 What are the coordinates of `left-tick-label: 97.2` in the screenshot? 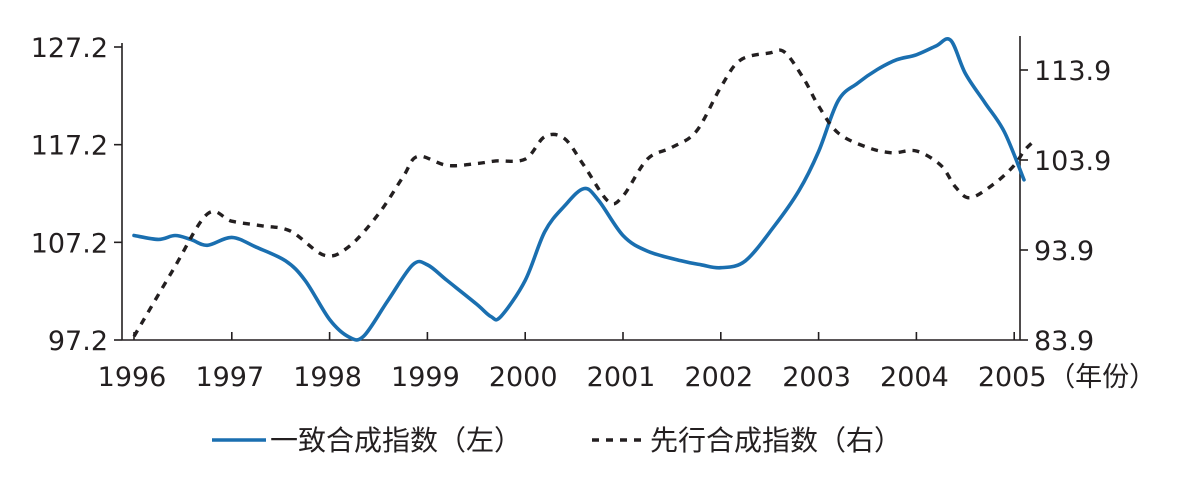 It's located at (78, 341).